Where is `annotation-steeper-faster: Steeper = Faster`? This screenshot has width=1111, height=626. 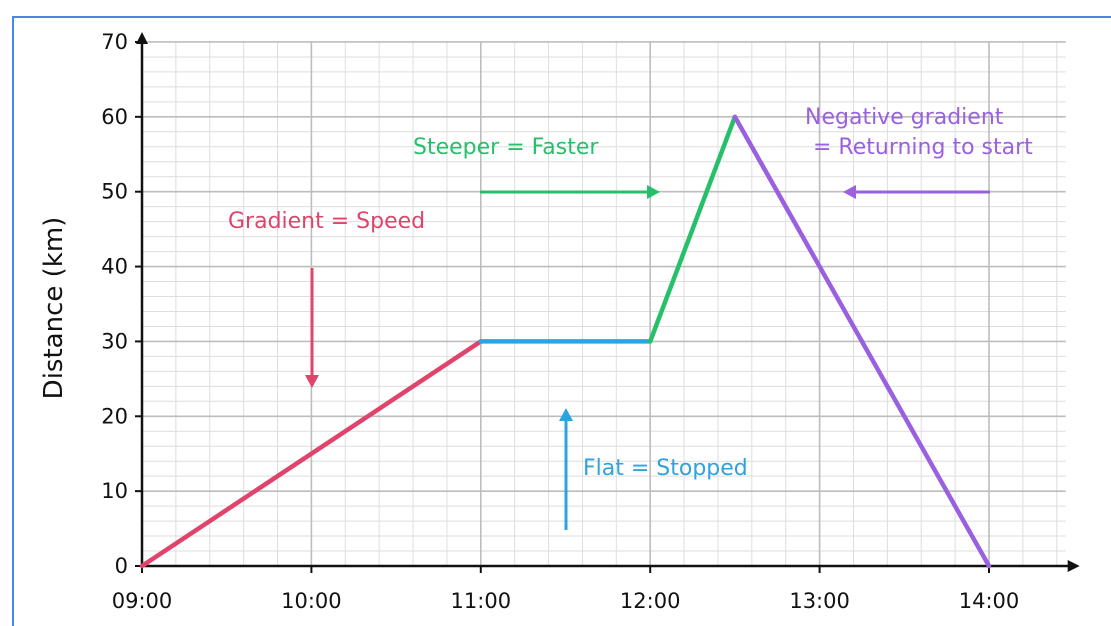 annotation-steeper-faster: Steeper = Faster is located at coordinates (506, 147).